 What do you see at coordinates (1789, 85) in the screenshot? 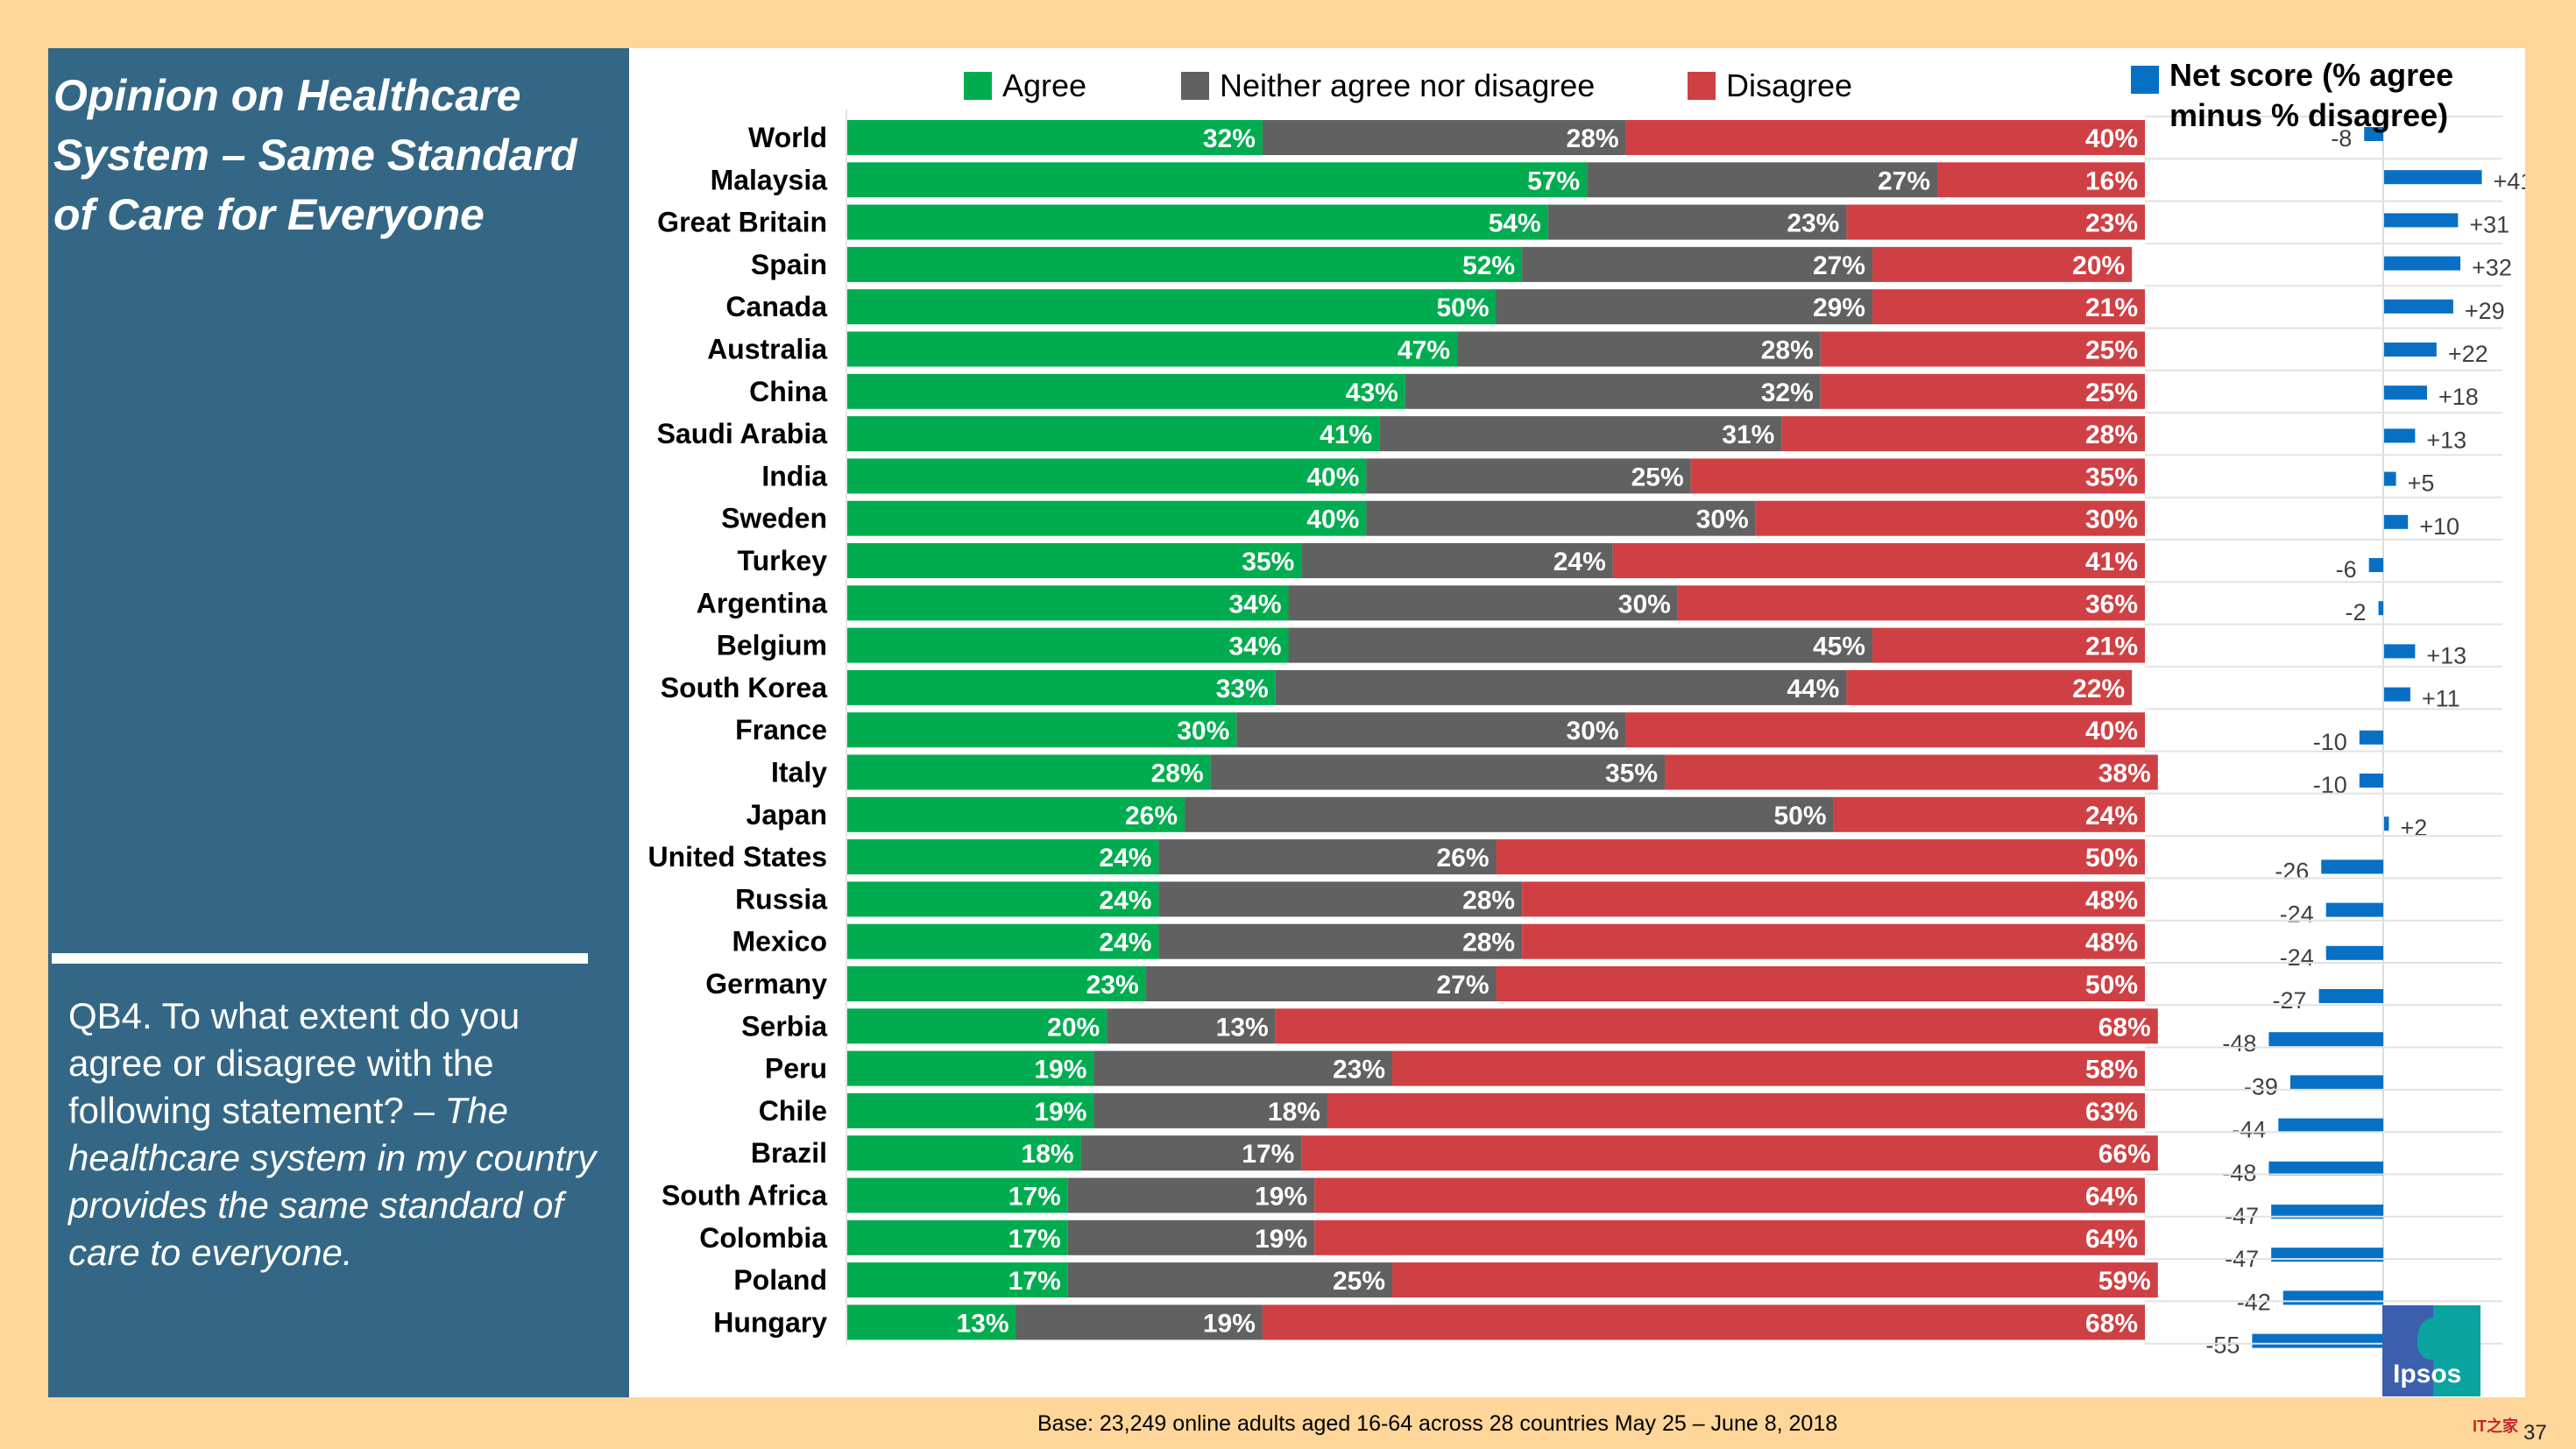
I see `legend-disagree-label: Disagree` at bounding box center [1789, 85].